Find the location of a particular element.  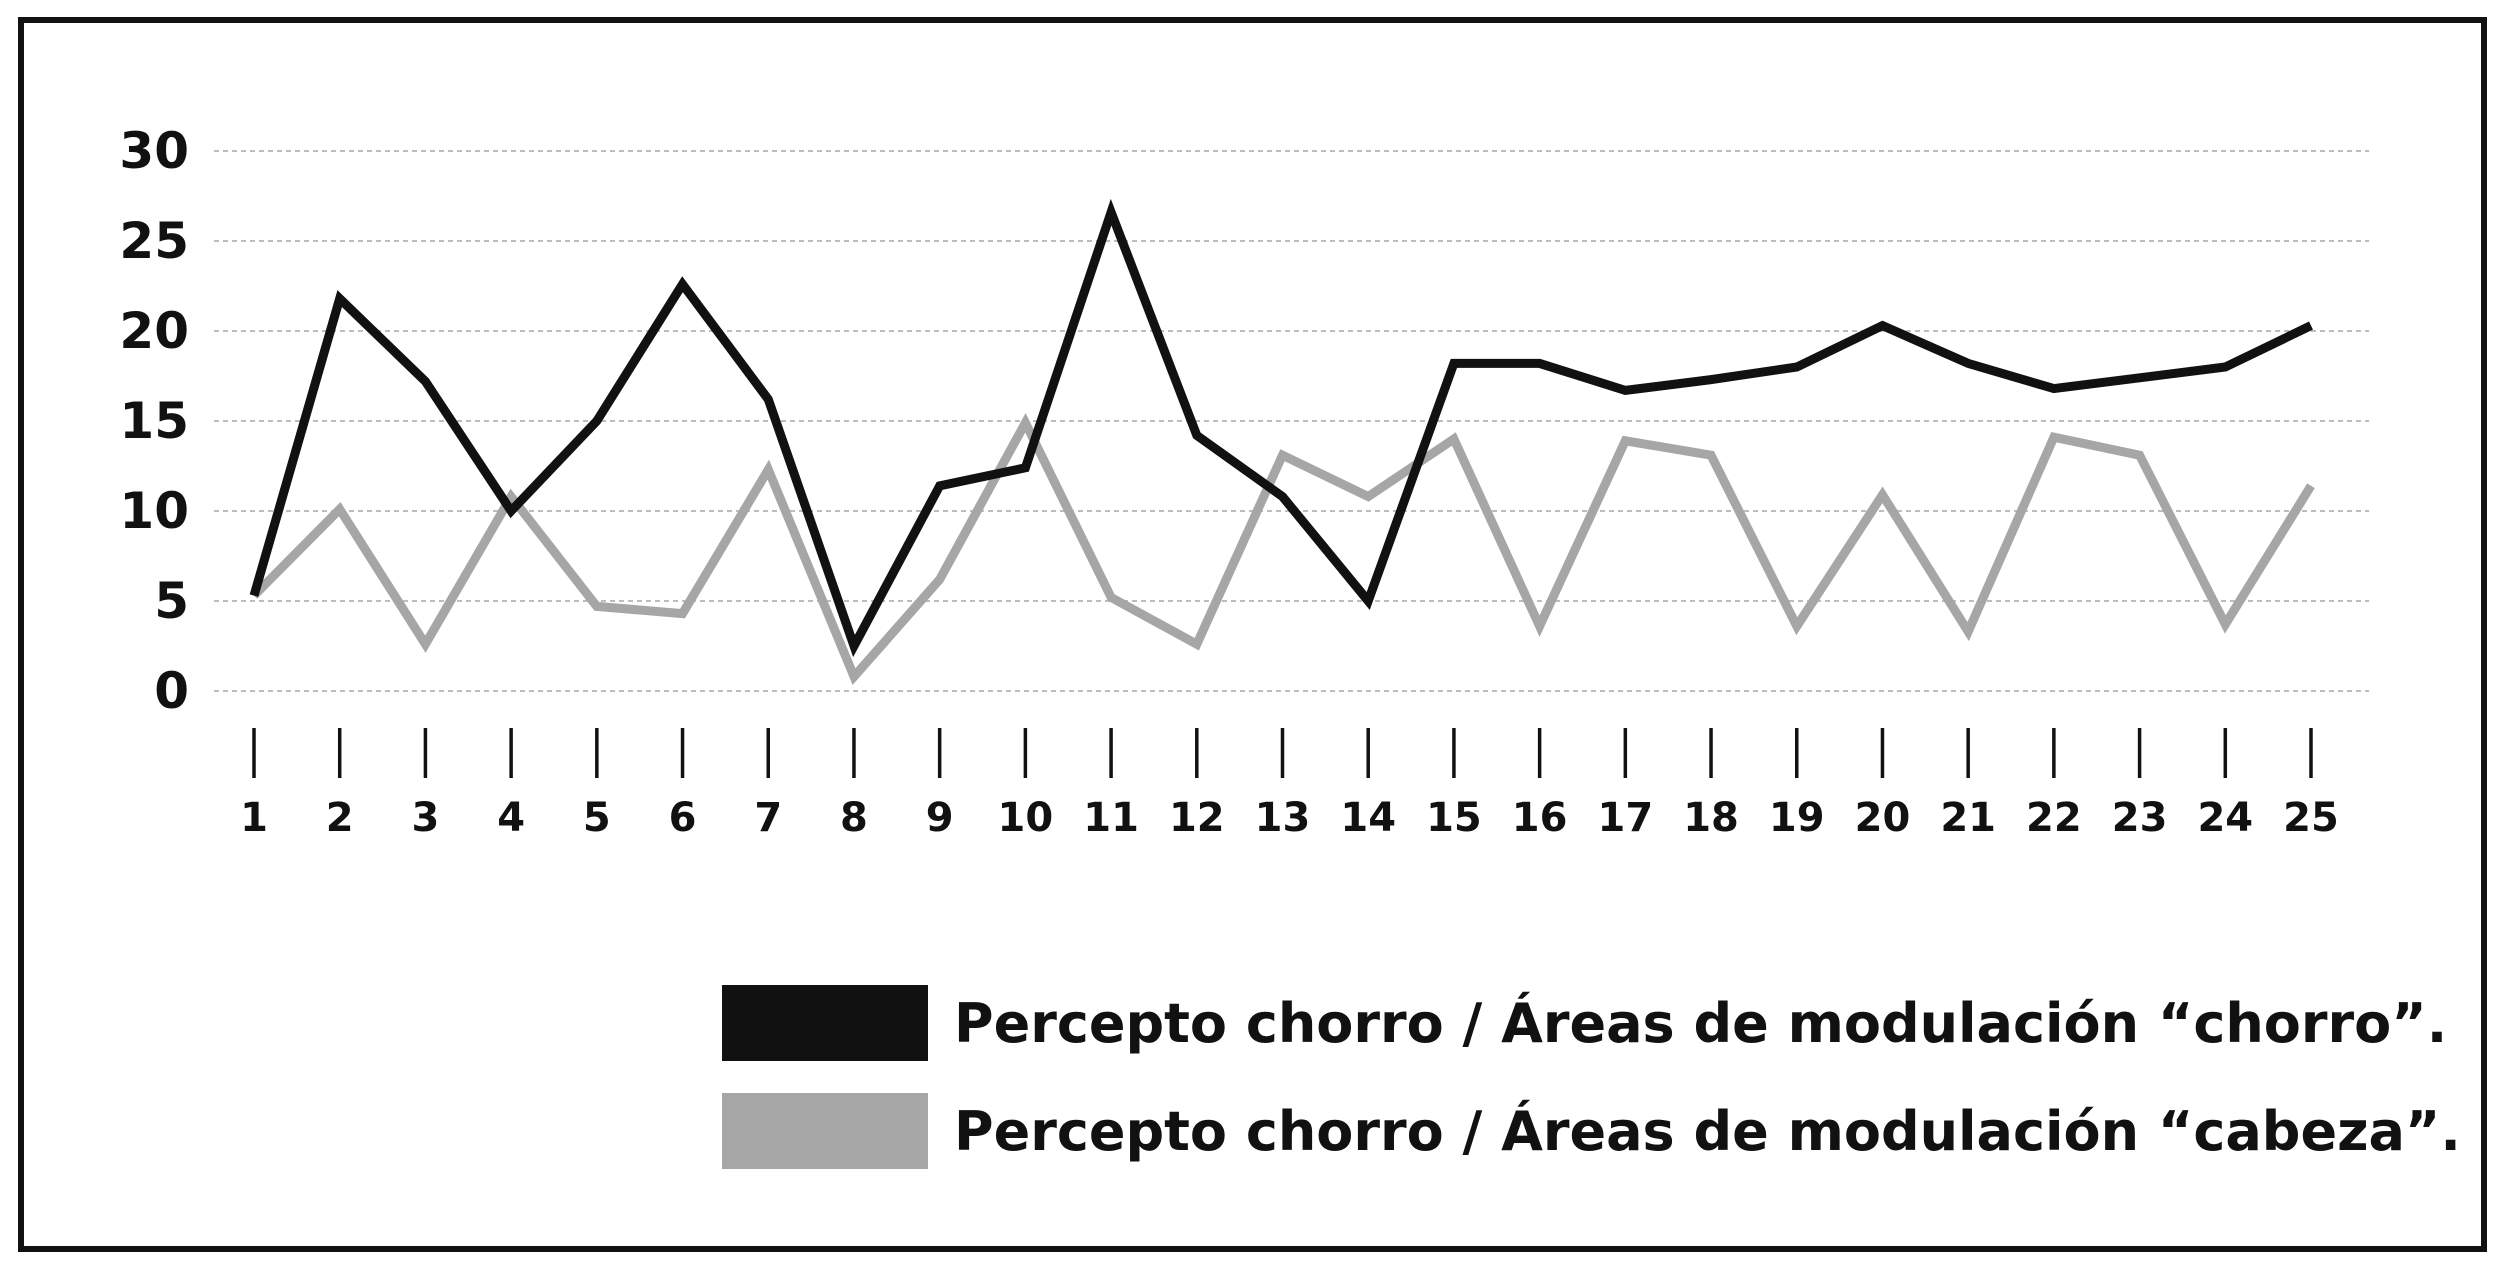

x-tick-label: 16 is located at coordinates (1540, 818).